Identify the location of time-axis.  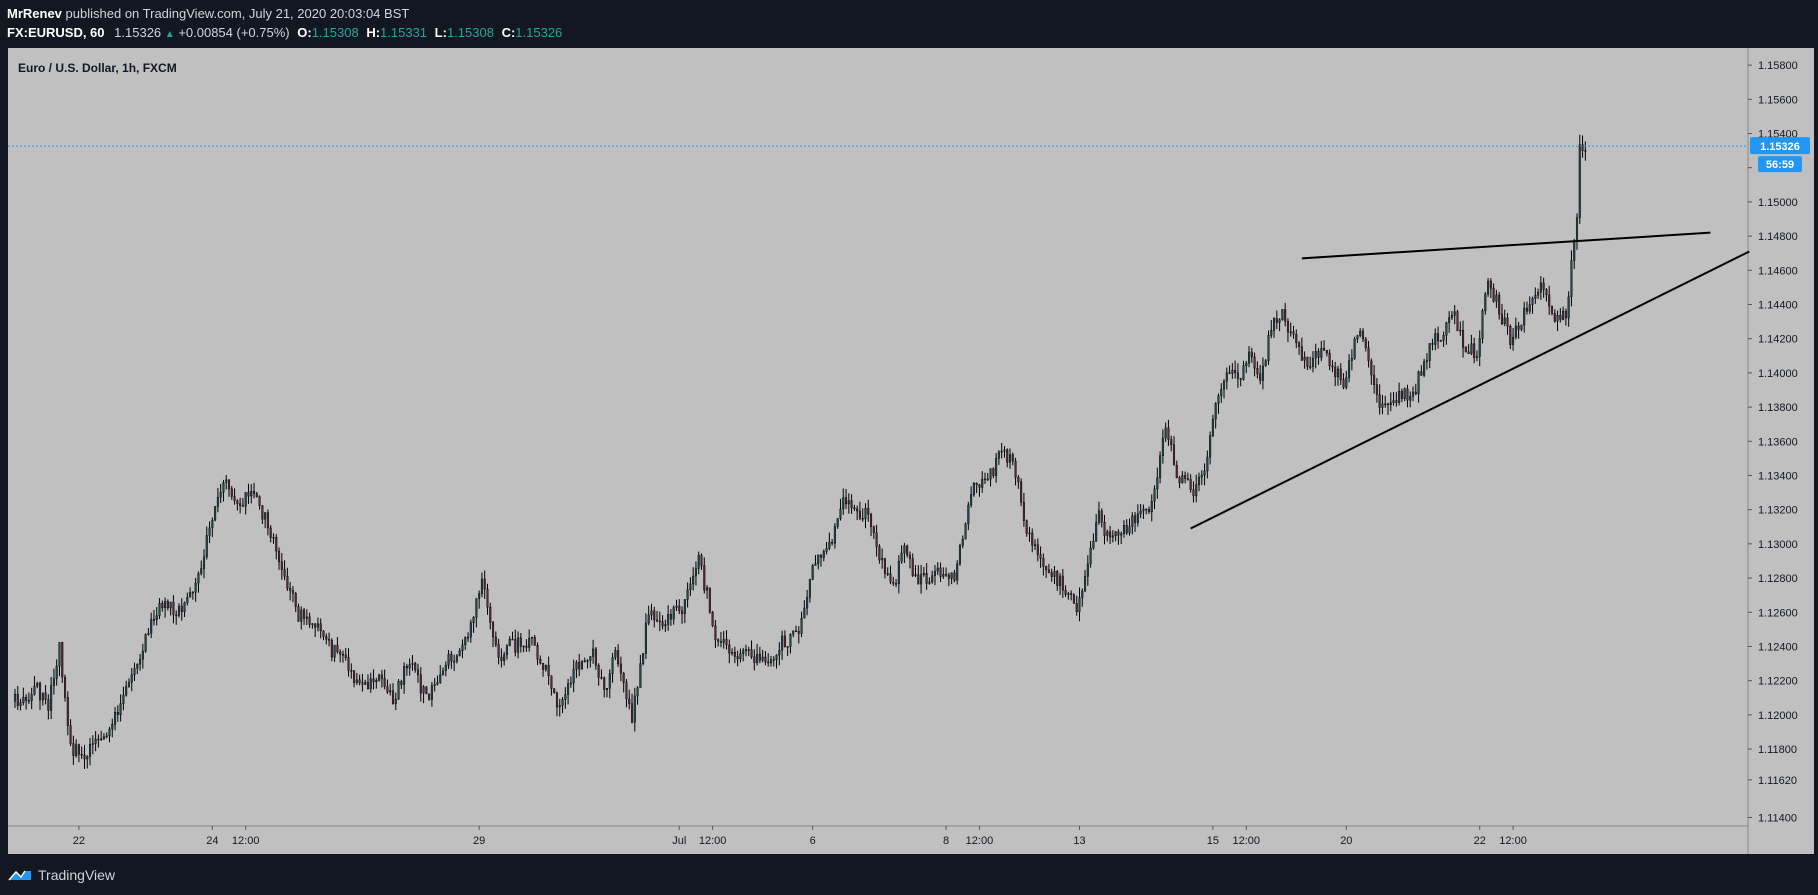
(878, 840).